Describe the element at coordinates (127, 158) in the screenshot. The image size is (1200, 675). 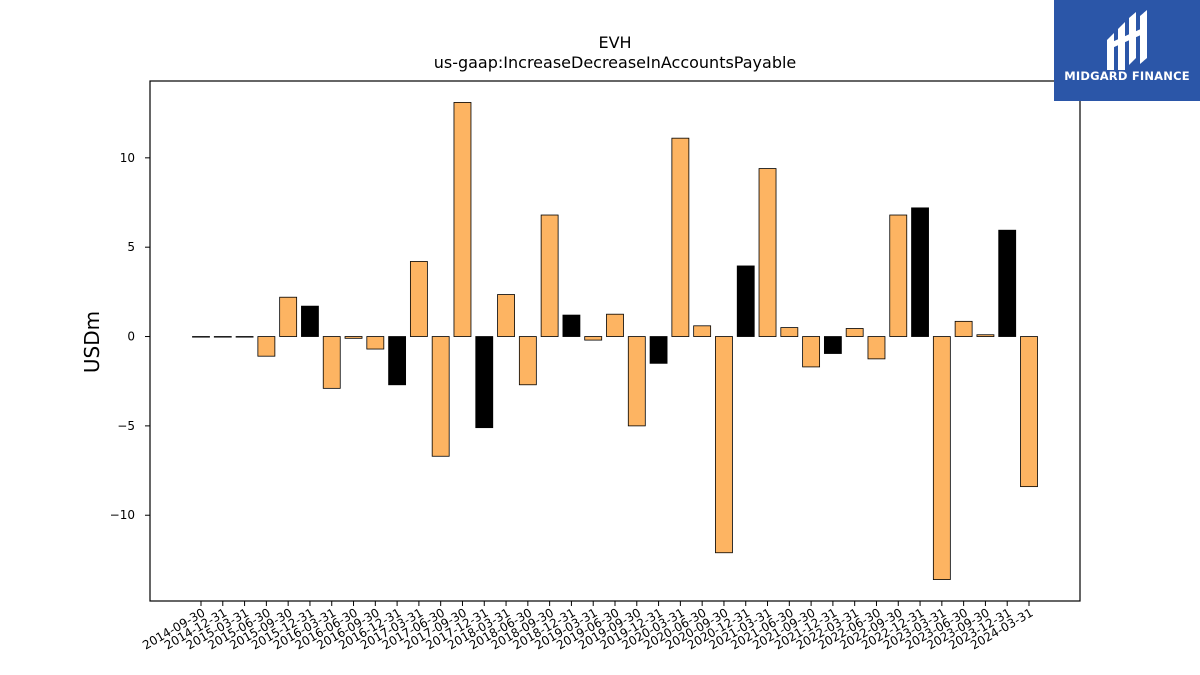
I see `y-tick-label: 10` at that location.